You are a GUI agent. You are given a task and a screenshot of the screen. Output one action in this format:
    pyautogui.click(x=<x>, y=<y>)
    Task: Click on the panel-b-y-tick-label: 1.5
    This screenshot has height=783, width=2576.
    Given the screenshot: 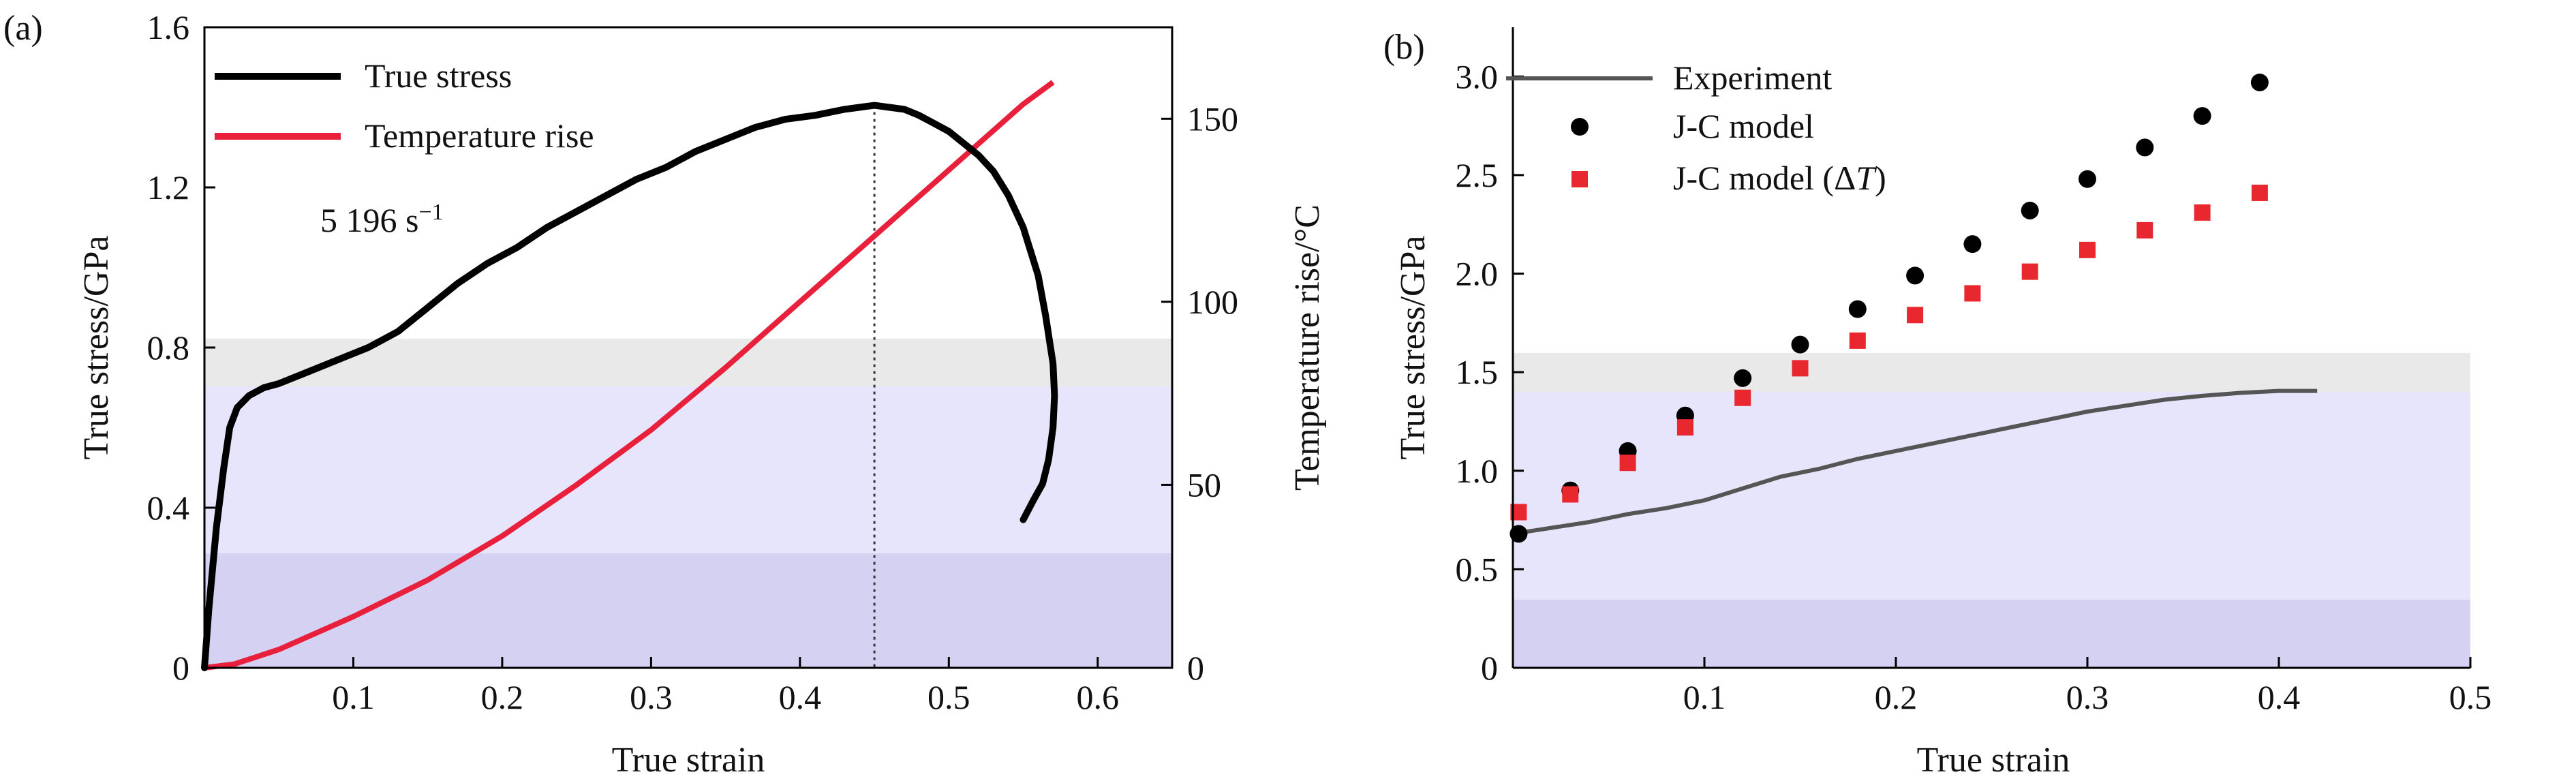 What is the action you would take?
    pyautogui.click(x=1477, y=372)
    